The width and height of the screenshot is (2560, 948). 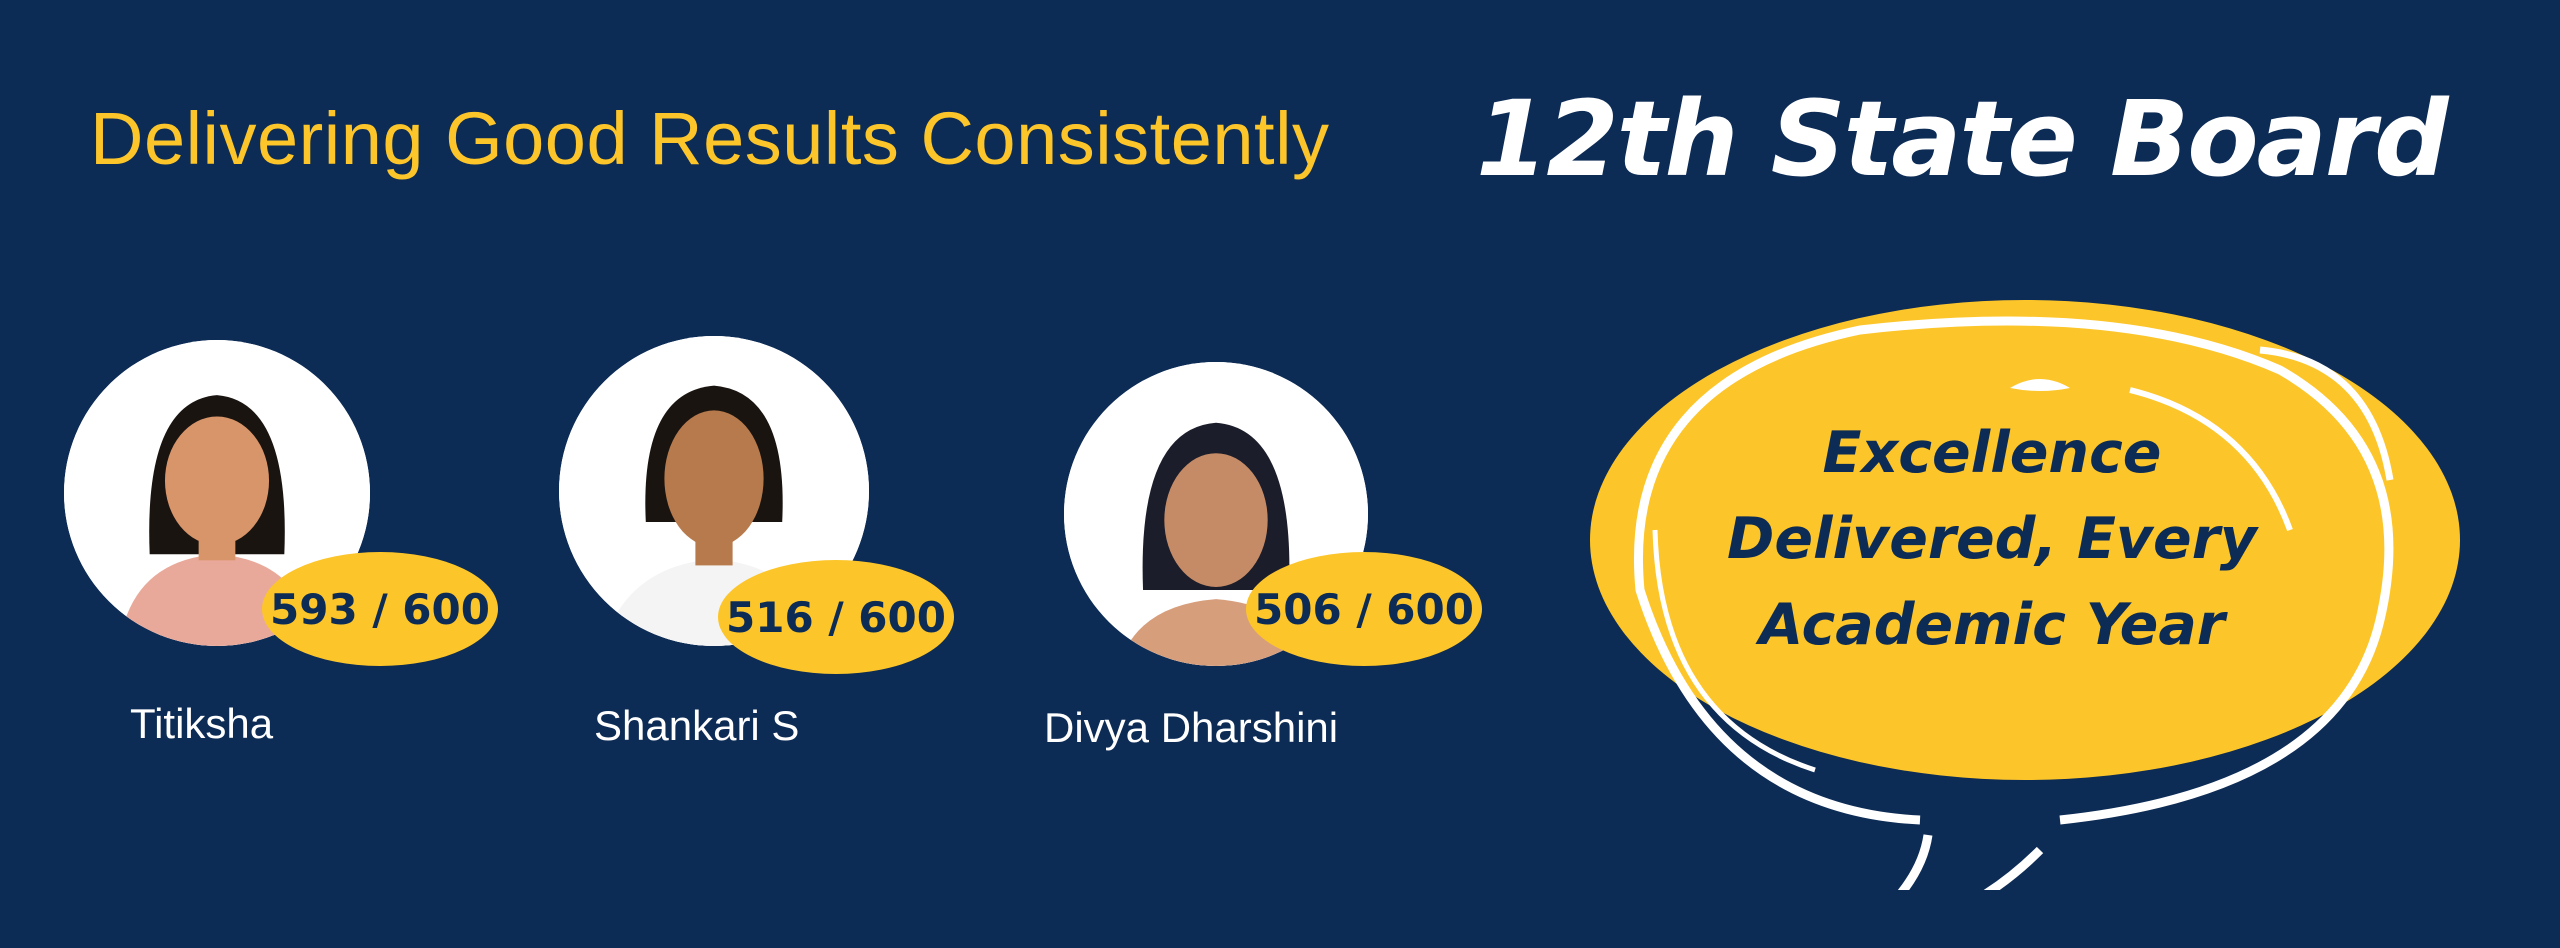 What do you see at coordinates (836, 617) in the screenshot?
I see `score-badge: 516 / 600` at bounding box center [836, 617].